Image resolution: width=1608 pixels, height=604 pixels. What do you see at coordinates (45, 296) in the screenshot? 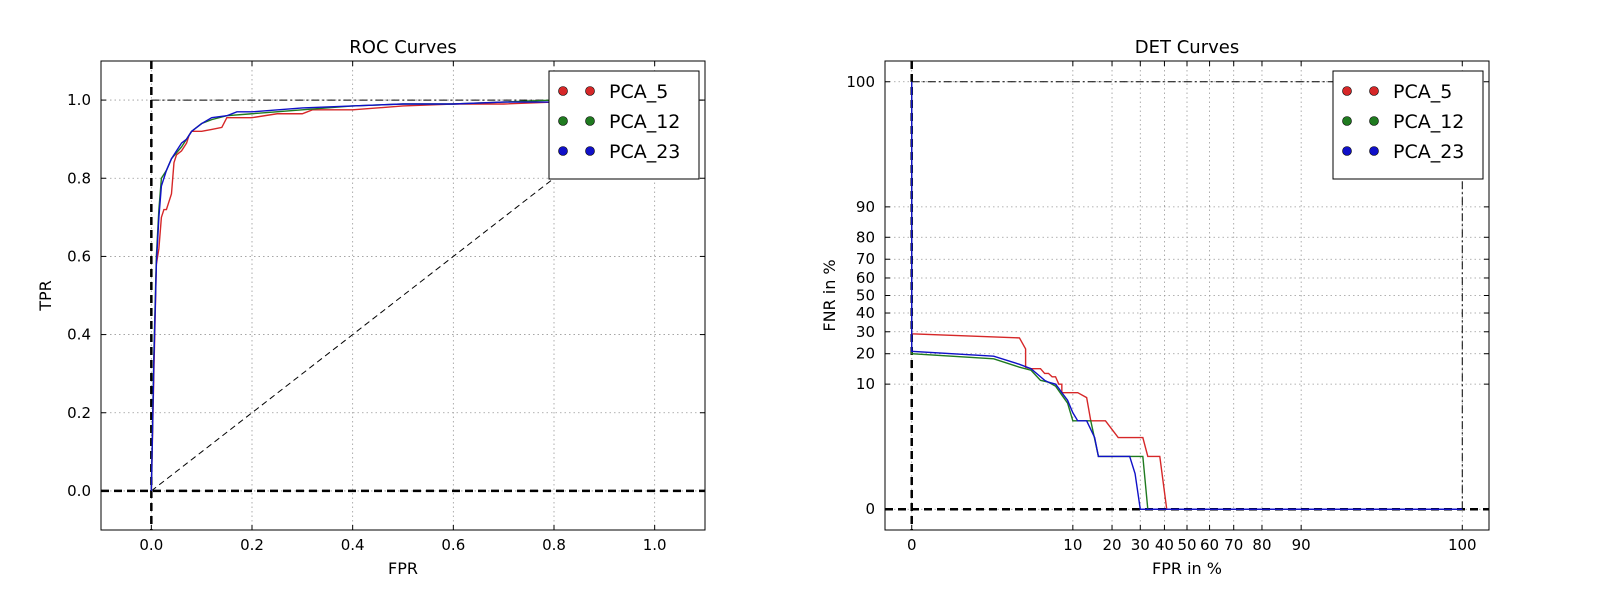
I see `y-axis-label: TPR` at bounding box center [45, 296].